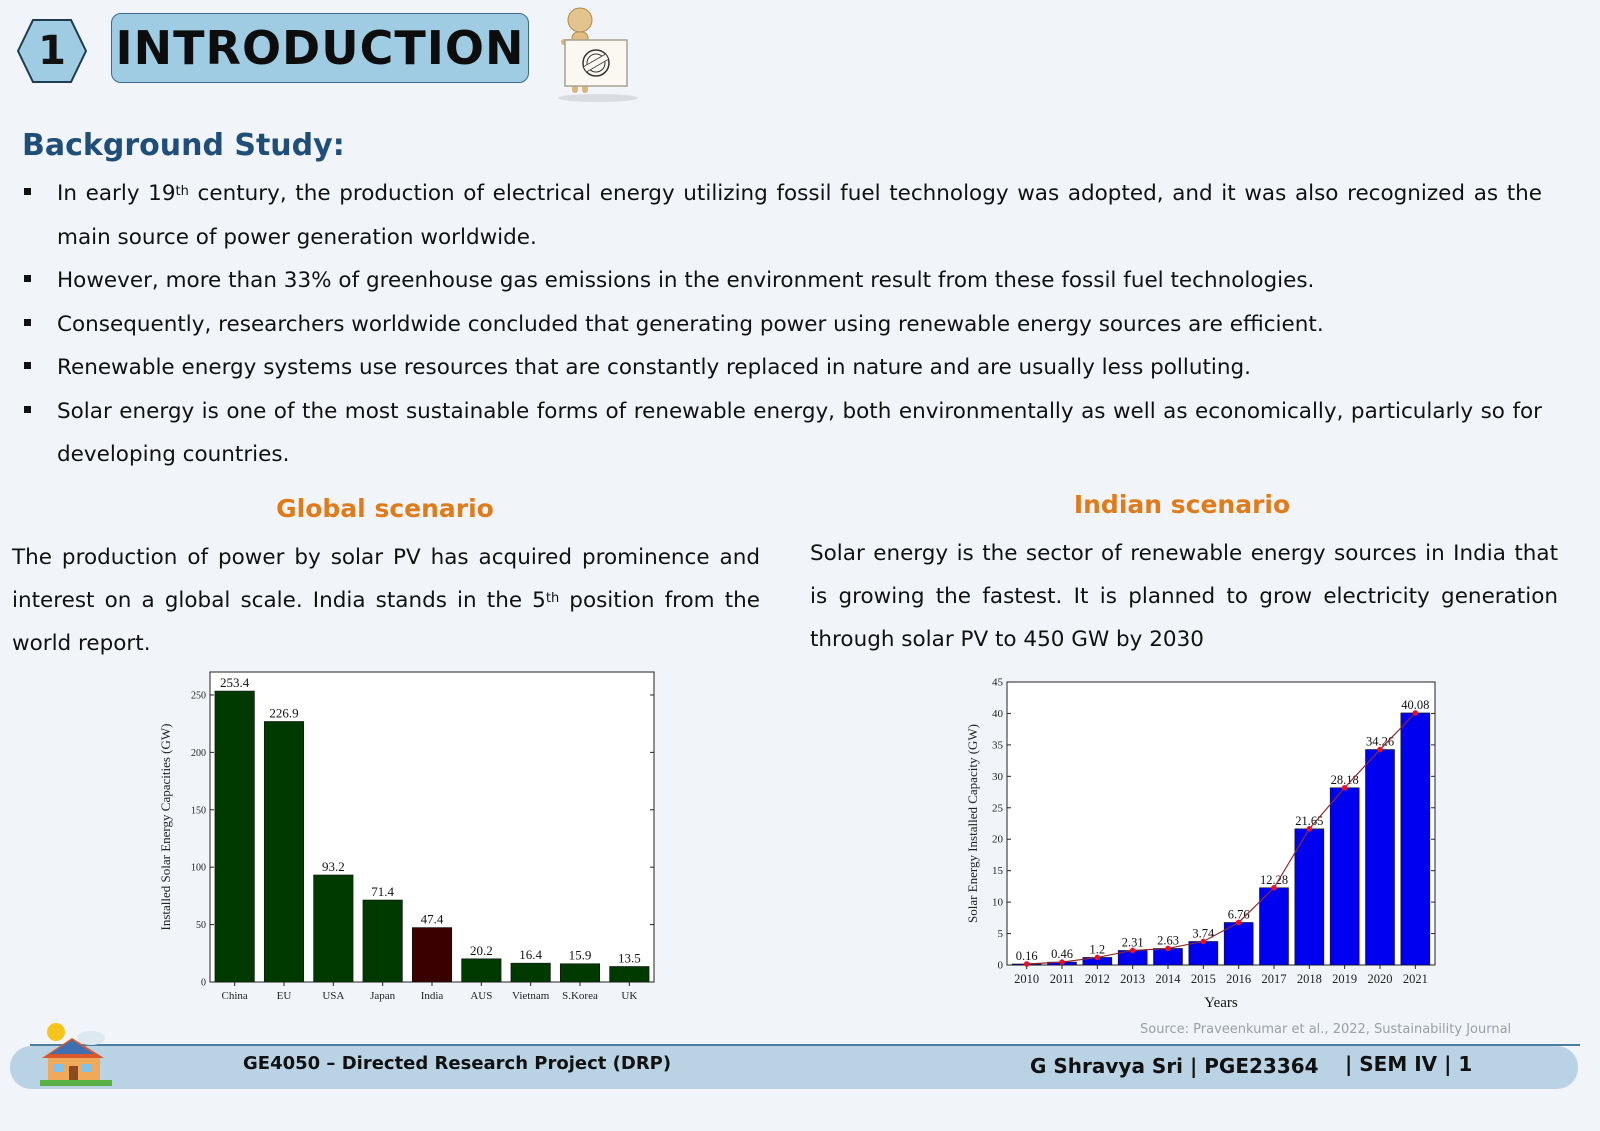 The height and width of the screenshot is (1131, 1600). I want to click on data-label: 6.76, so click(1239, 914).